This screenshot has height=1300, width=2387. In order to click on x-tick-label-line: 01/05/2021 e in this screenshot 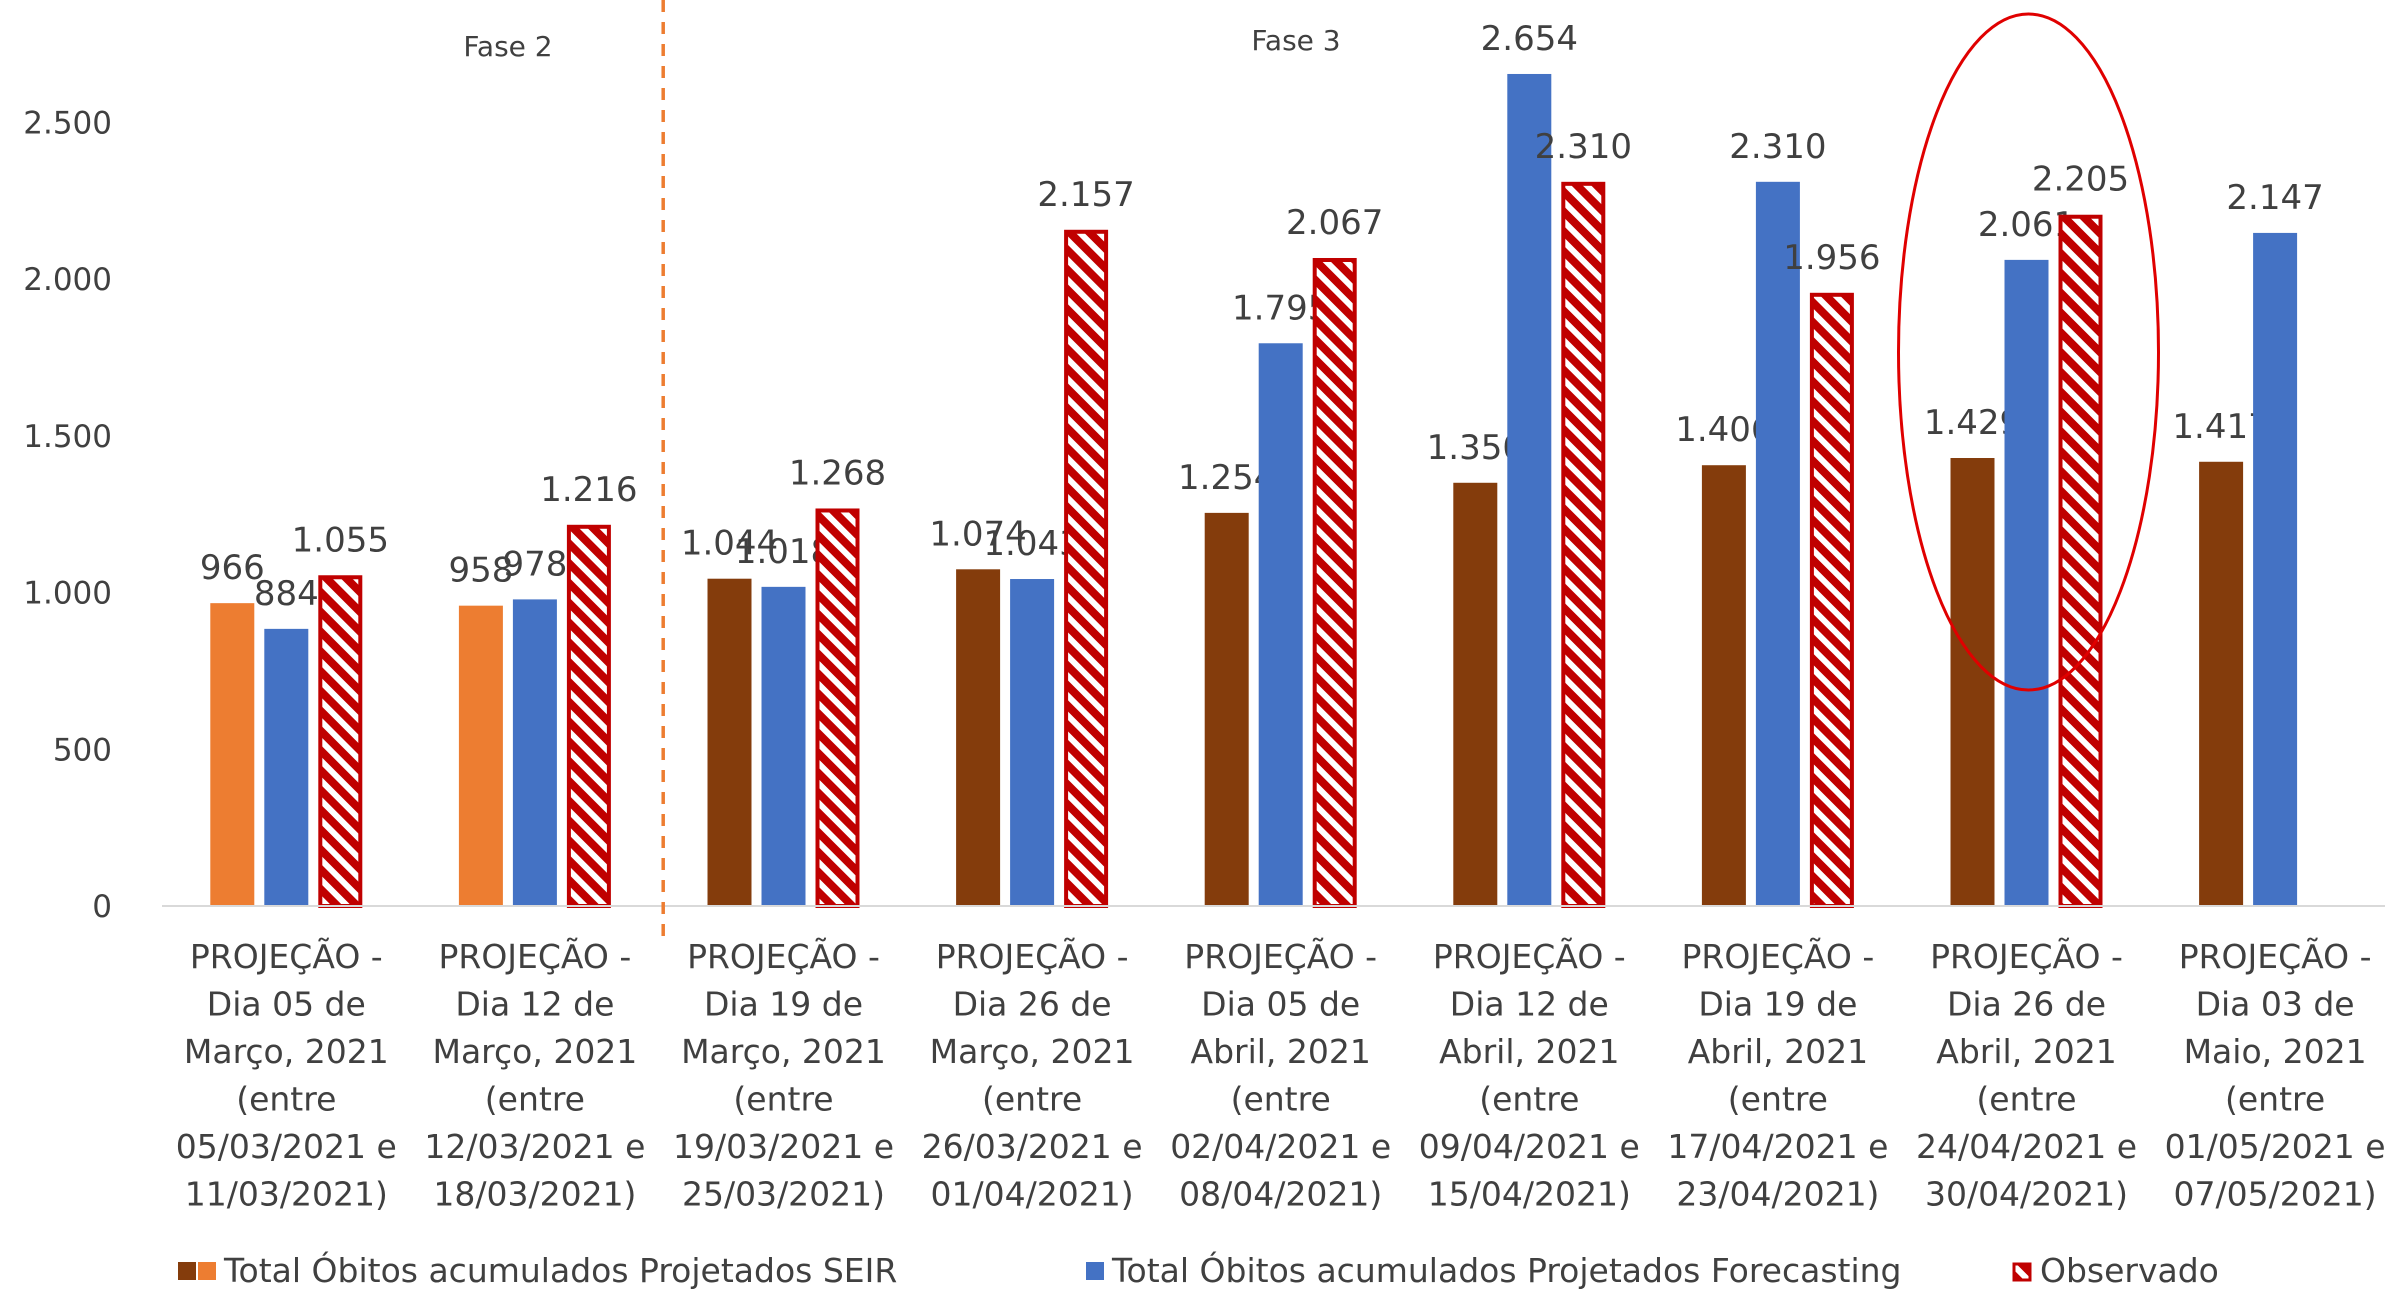, I will do `click(2275, 1146)`.